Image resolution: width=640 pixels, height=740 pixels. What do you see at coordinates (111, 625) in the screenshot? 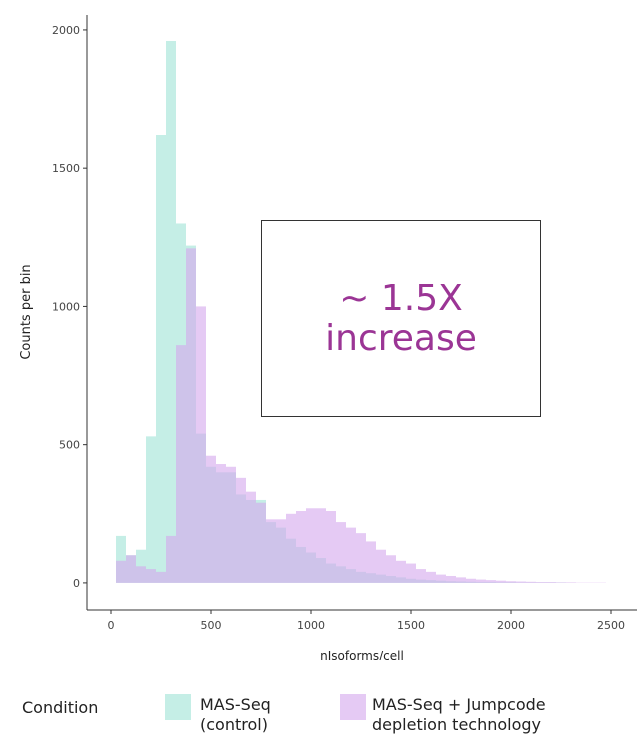
I see `x-tick-label: 0` at bounding box center [111, 625].